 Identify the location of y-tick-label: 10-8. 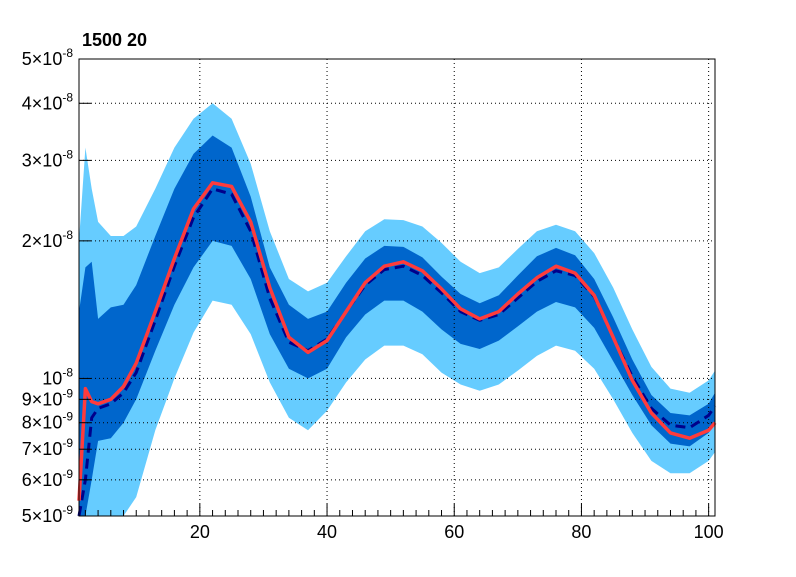
(57, 376).